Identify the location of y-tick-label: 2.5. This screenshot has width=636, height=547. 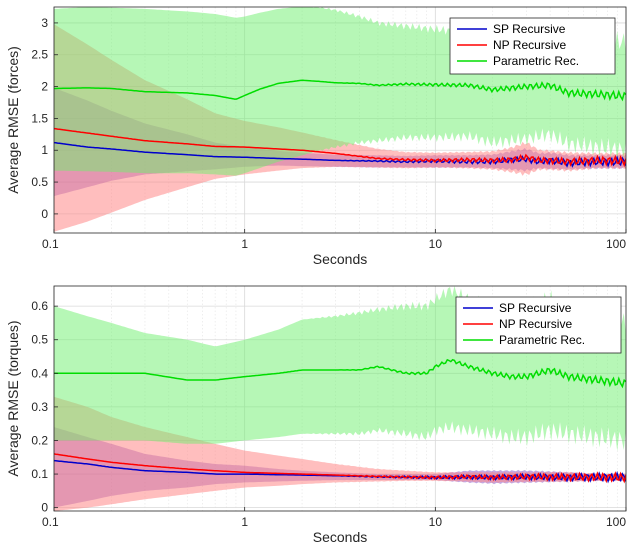
(39, 55).